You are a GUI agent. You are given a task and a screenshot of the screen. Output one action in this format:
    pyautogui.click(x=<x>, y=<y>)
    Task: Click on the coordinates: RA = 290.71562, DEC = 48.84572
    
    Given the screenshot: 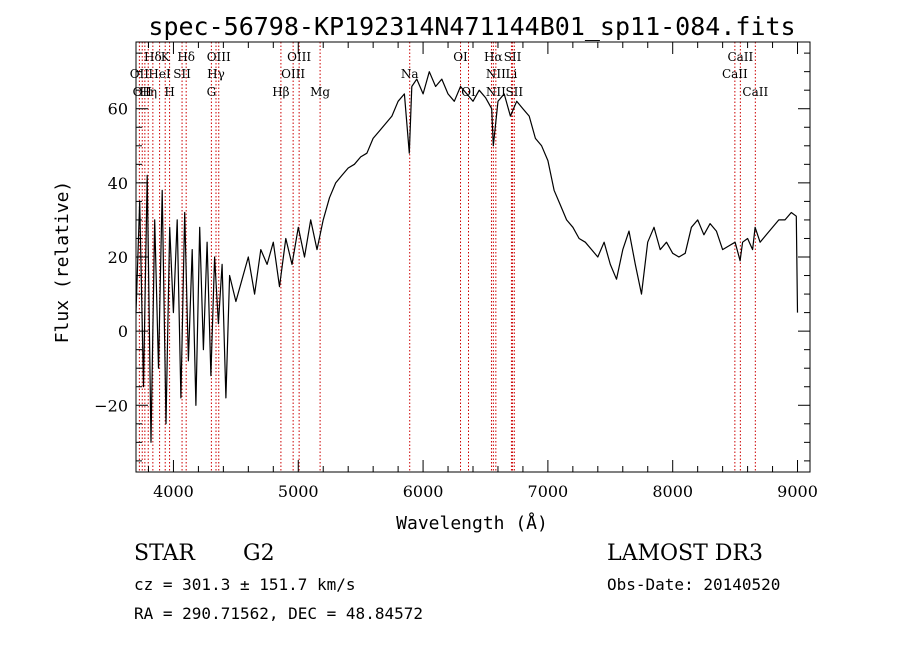 What is the action you would take?
    pyautogui.click(x=278, y=613)
    